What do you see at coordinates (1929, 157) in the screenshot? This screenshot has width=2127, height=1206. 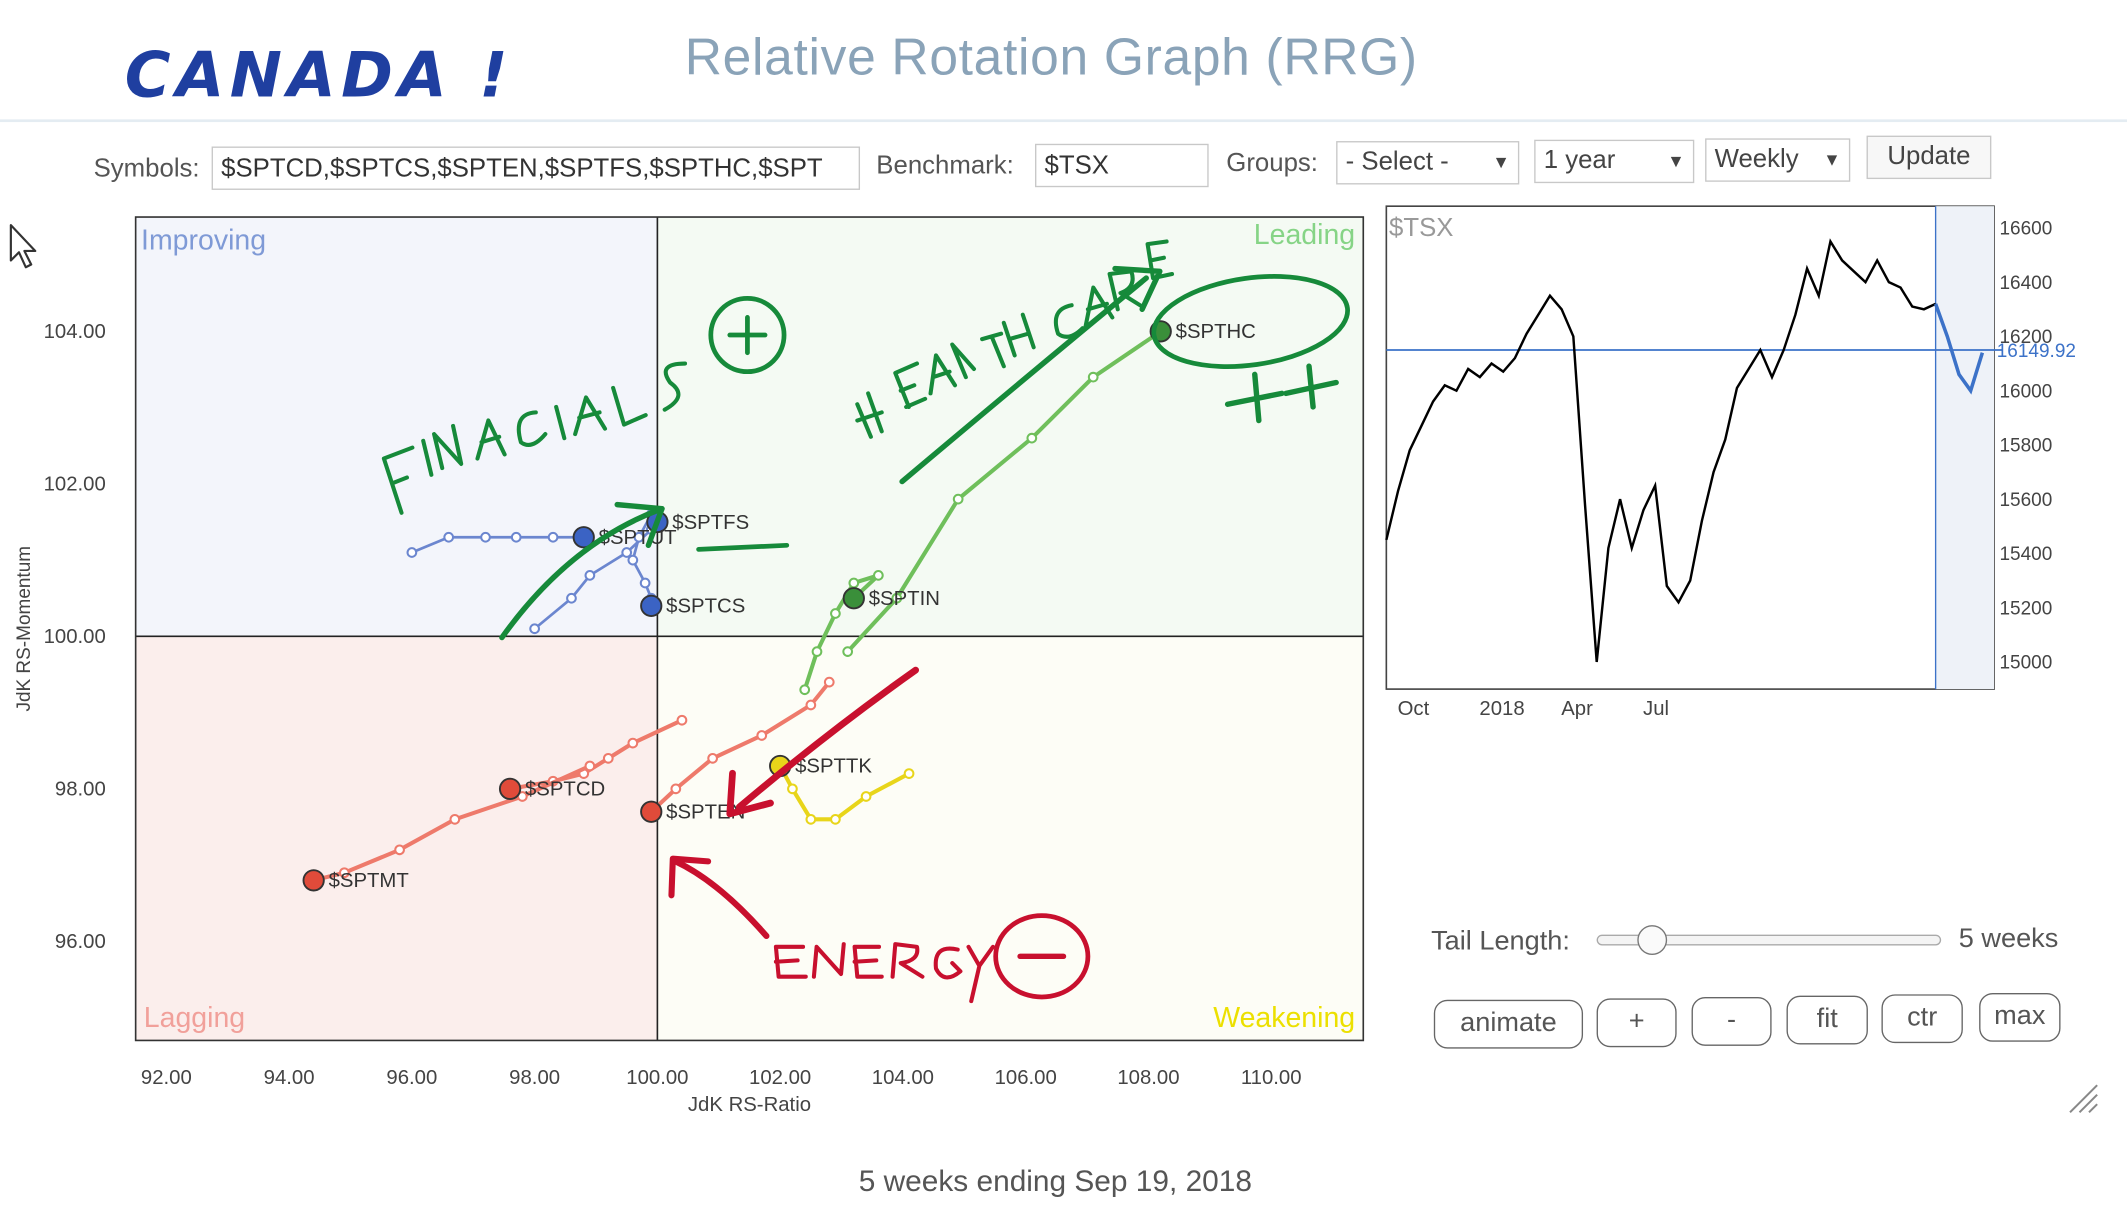 I see `update-button: Update` at bounding box center [1929, 157].